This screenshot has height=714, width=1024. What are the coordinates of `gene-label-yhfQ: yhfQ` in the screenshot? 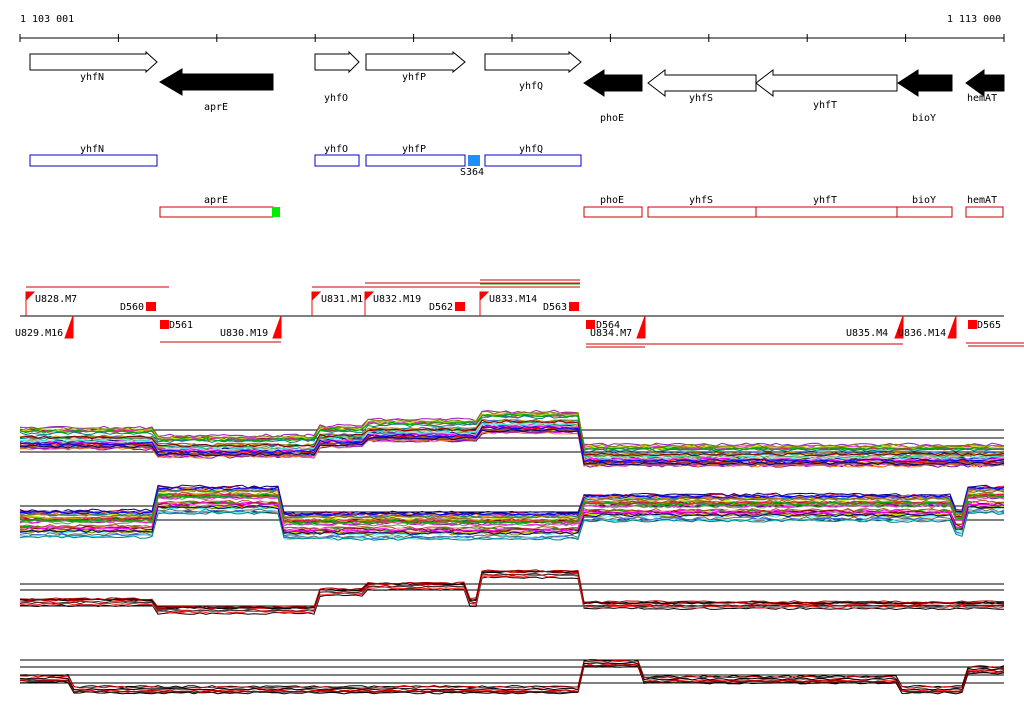 It's located at (531, 86).